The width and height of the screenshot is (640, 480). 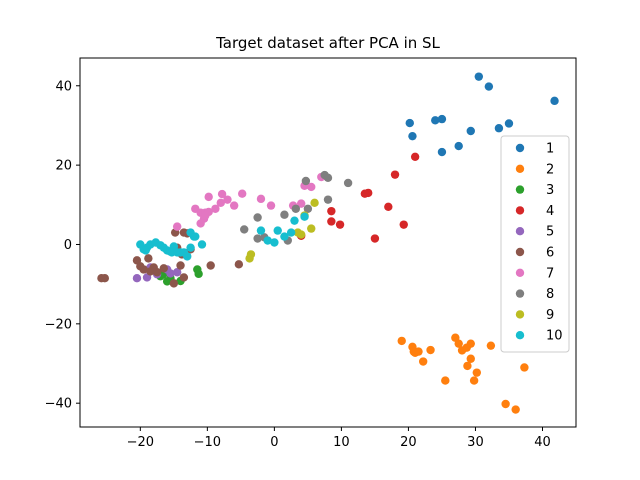 I want to click on chart-title: Target dataset after PCA in SL, so click(x=327, y=43).